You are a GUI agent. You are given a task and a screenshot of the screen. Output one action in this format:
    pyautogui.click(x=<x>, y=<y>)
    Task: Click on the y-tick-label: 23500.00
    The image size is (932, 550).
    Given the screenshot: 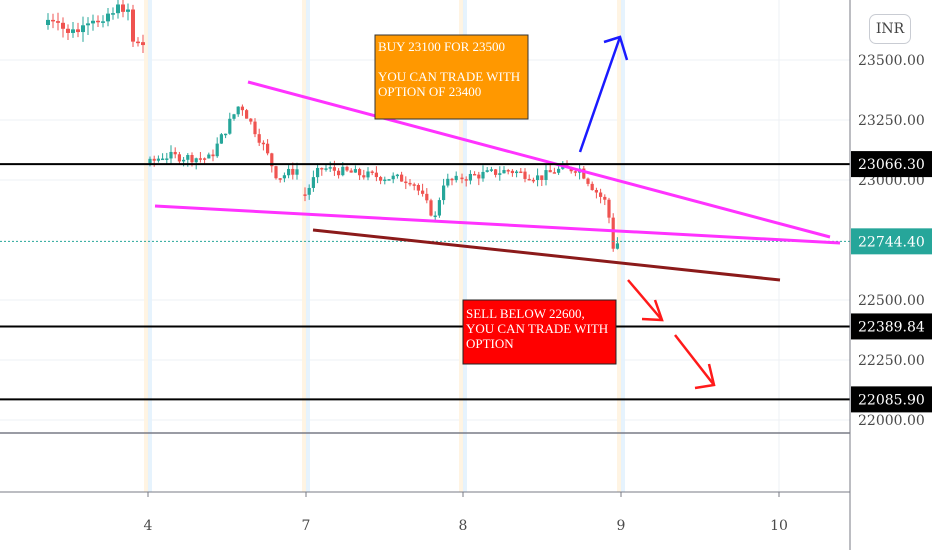 What is the action you would take?
    pyautogui.click(x=891, y=61)
    